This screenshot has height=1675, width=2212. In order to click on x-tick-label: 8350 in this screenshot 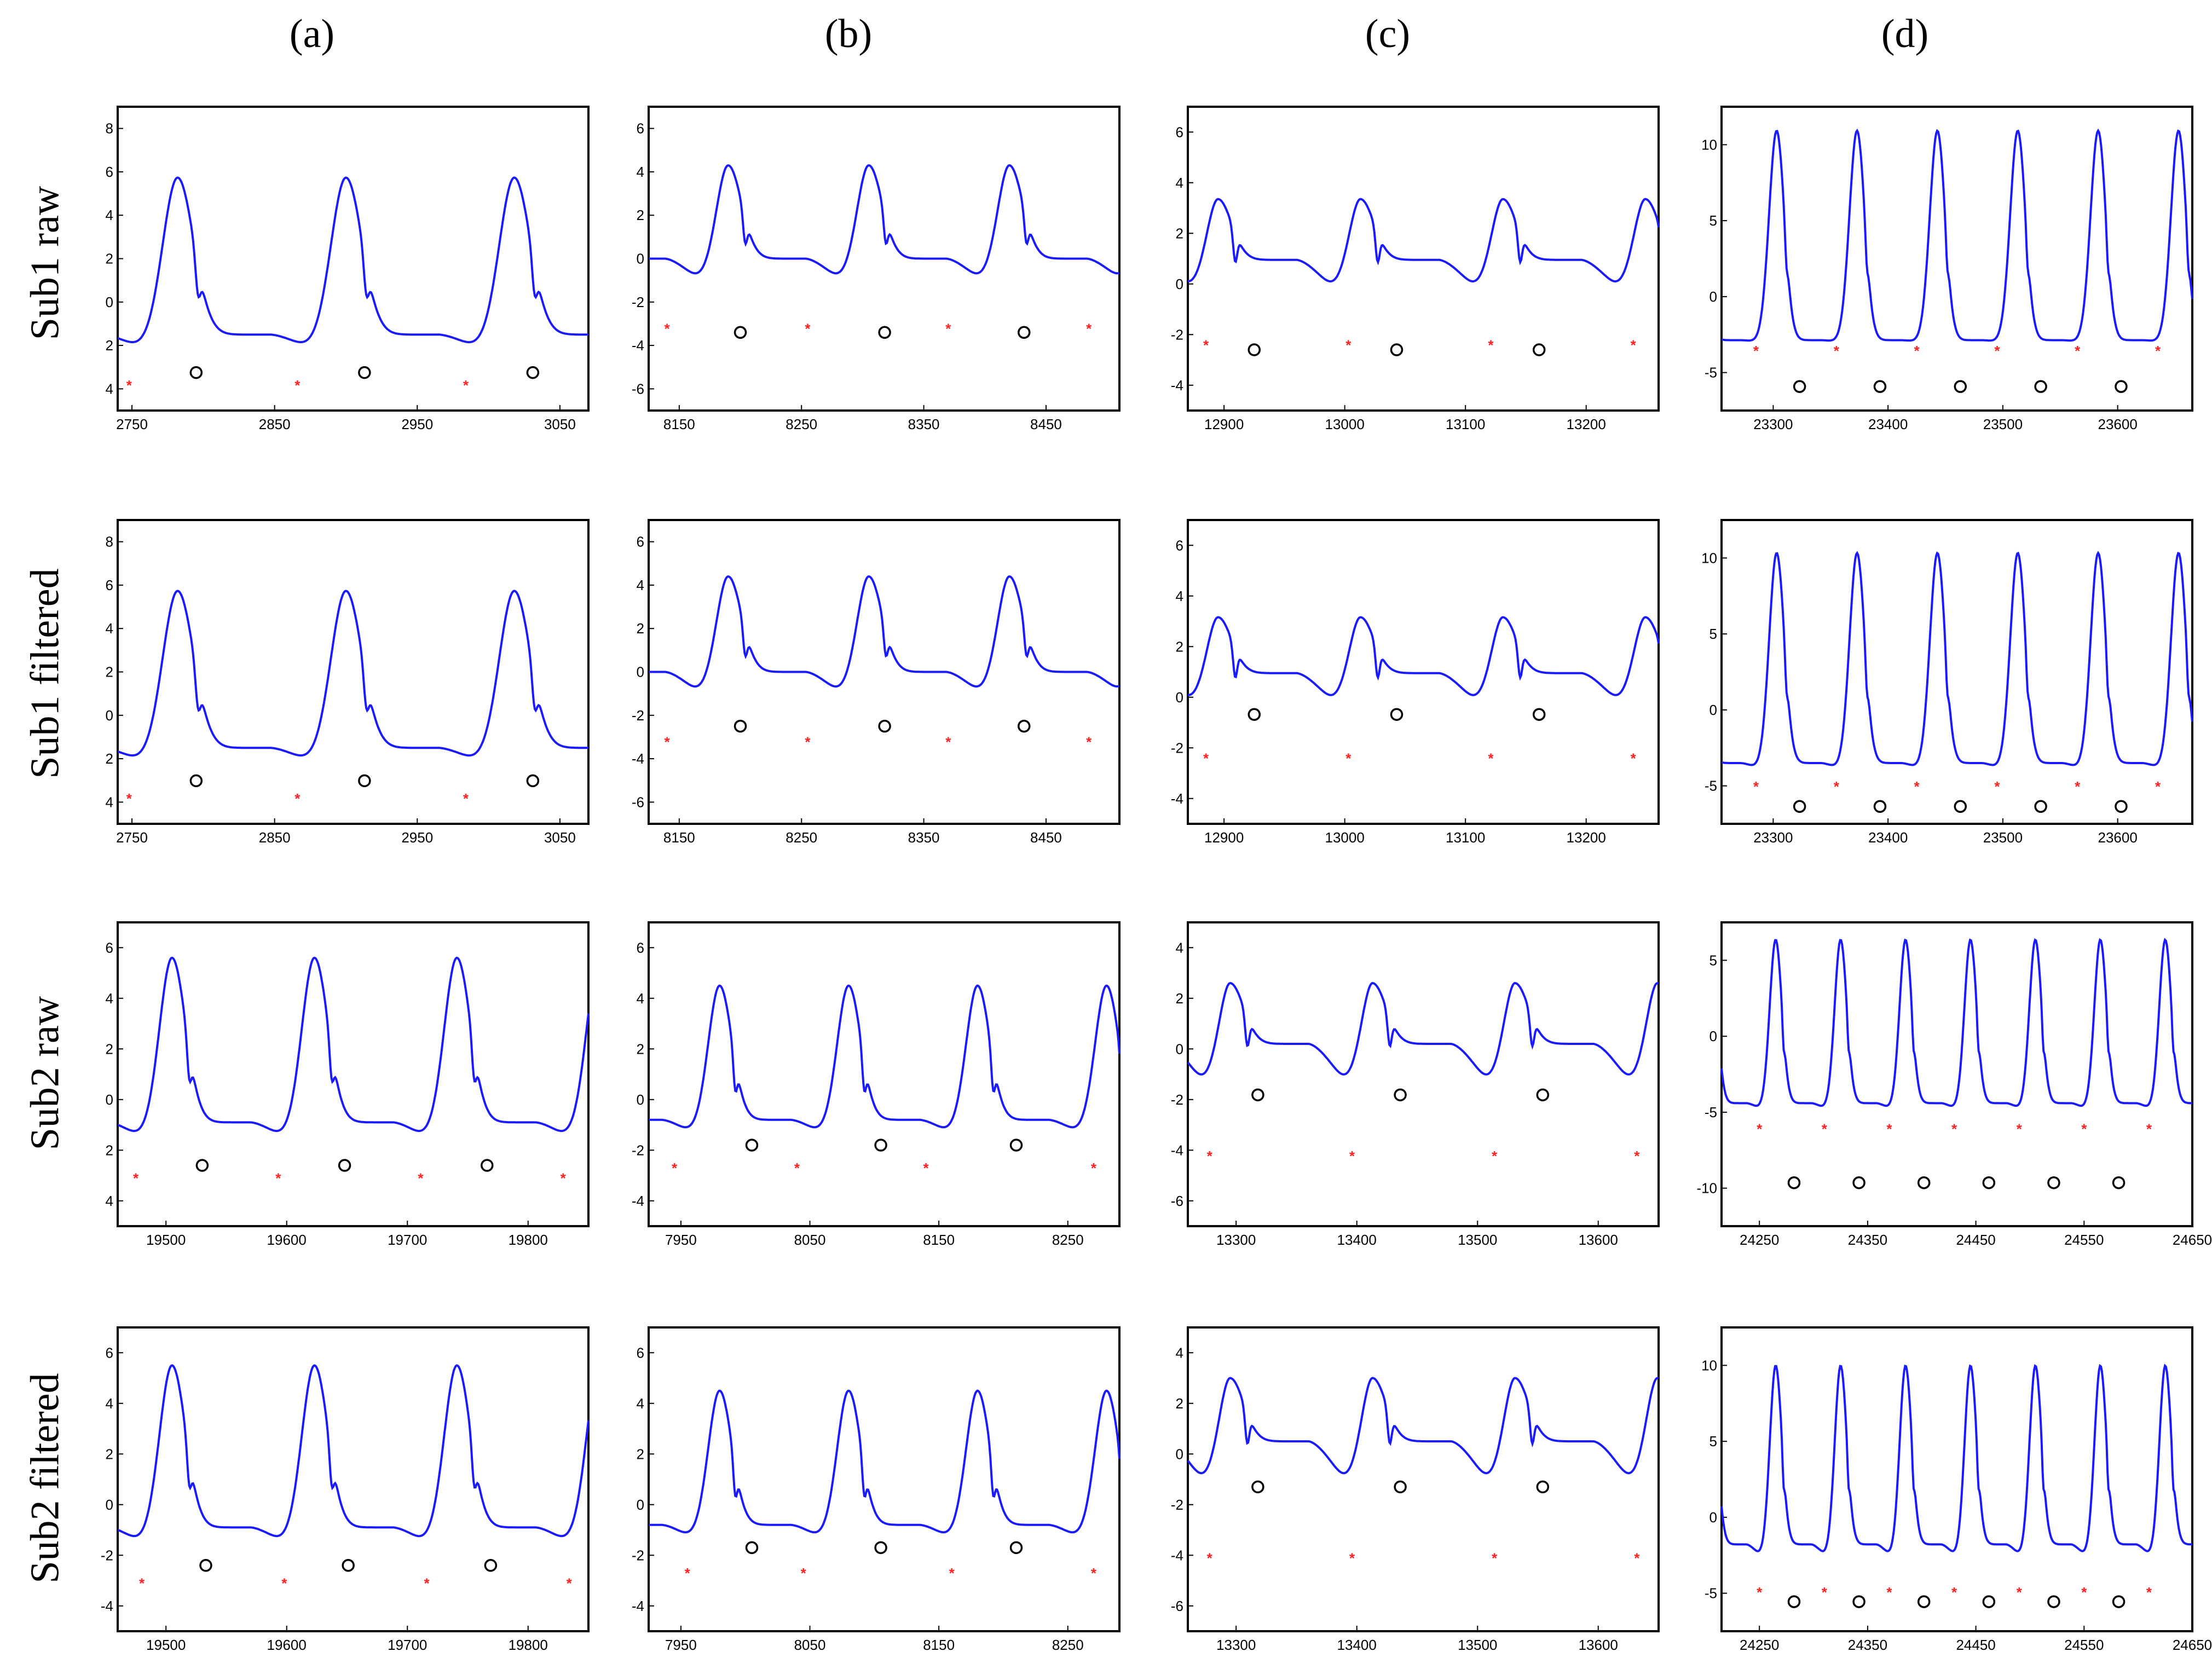, I will do `click(924, 424)`.